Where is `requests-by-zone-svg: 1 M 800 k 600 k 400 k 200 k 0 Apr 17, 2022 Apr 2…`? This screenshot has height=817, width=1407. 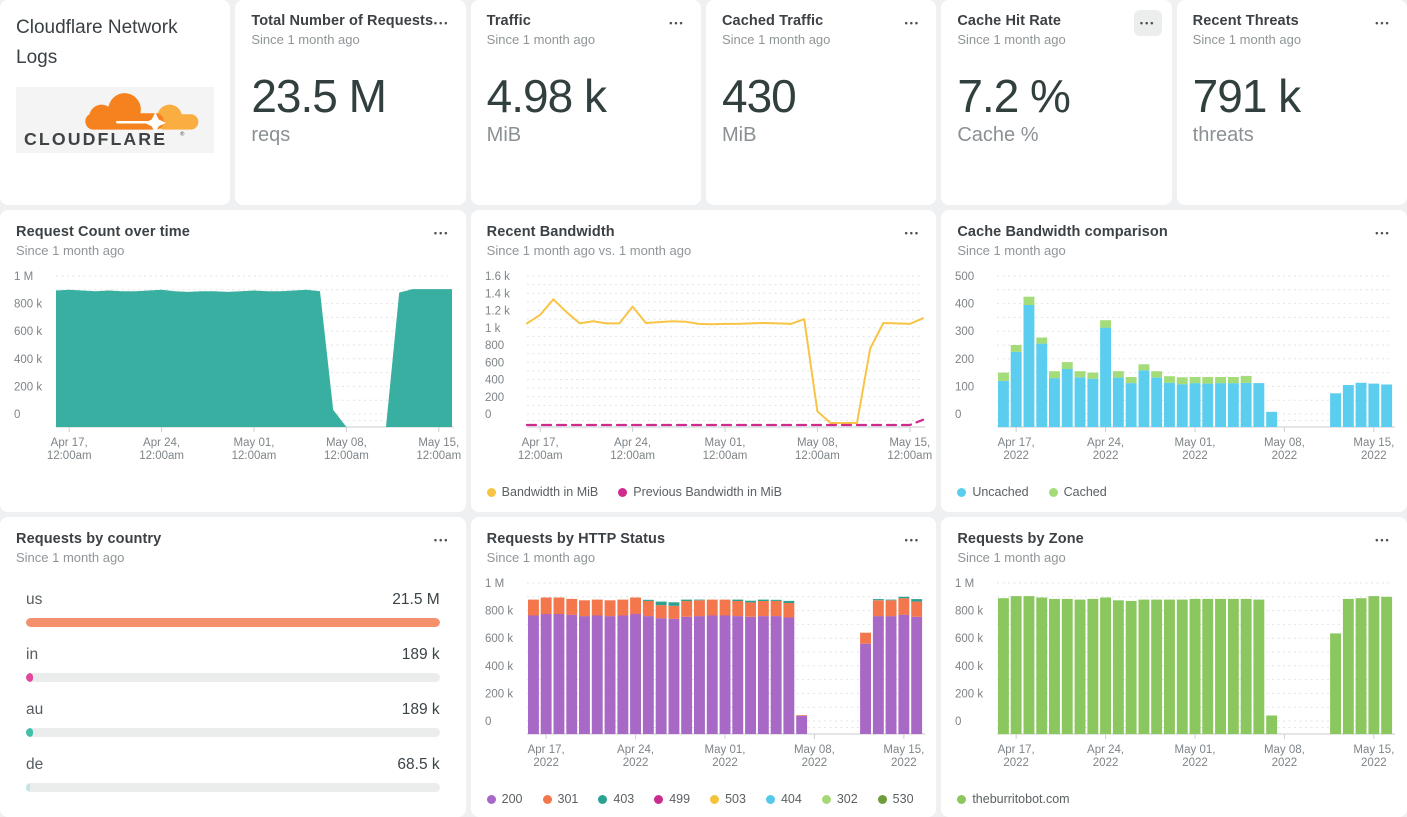 requests-by-zone-svg: 1 M 800 k 600 k 400 k 200 k 0 Apr 17, 2022 Apr 2… is located at coordinates (1173, 680).